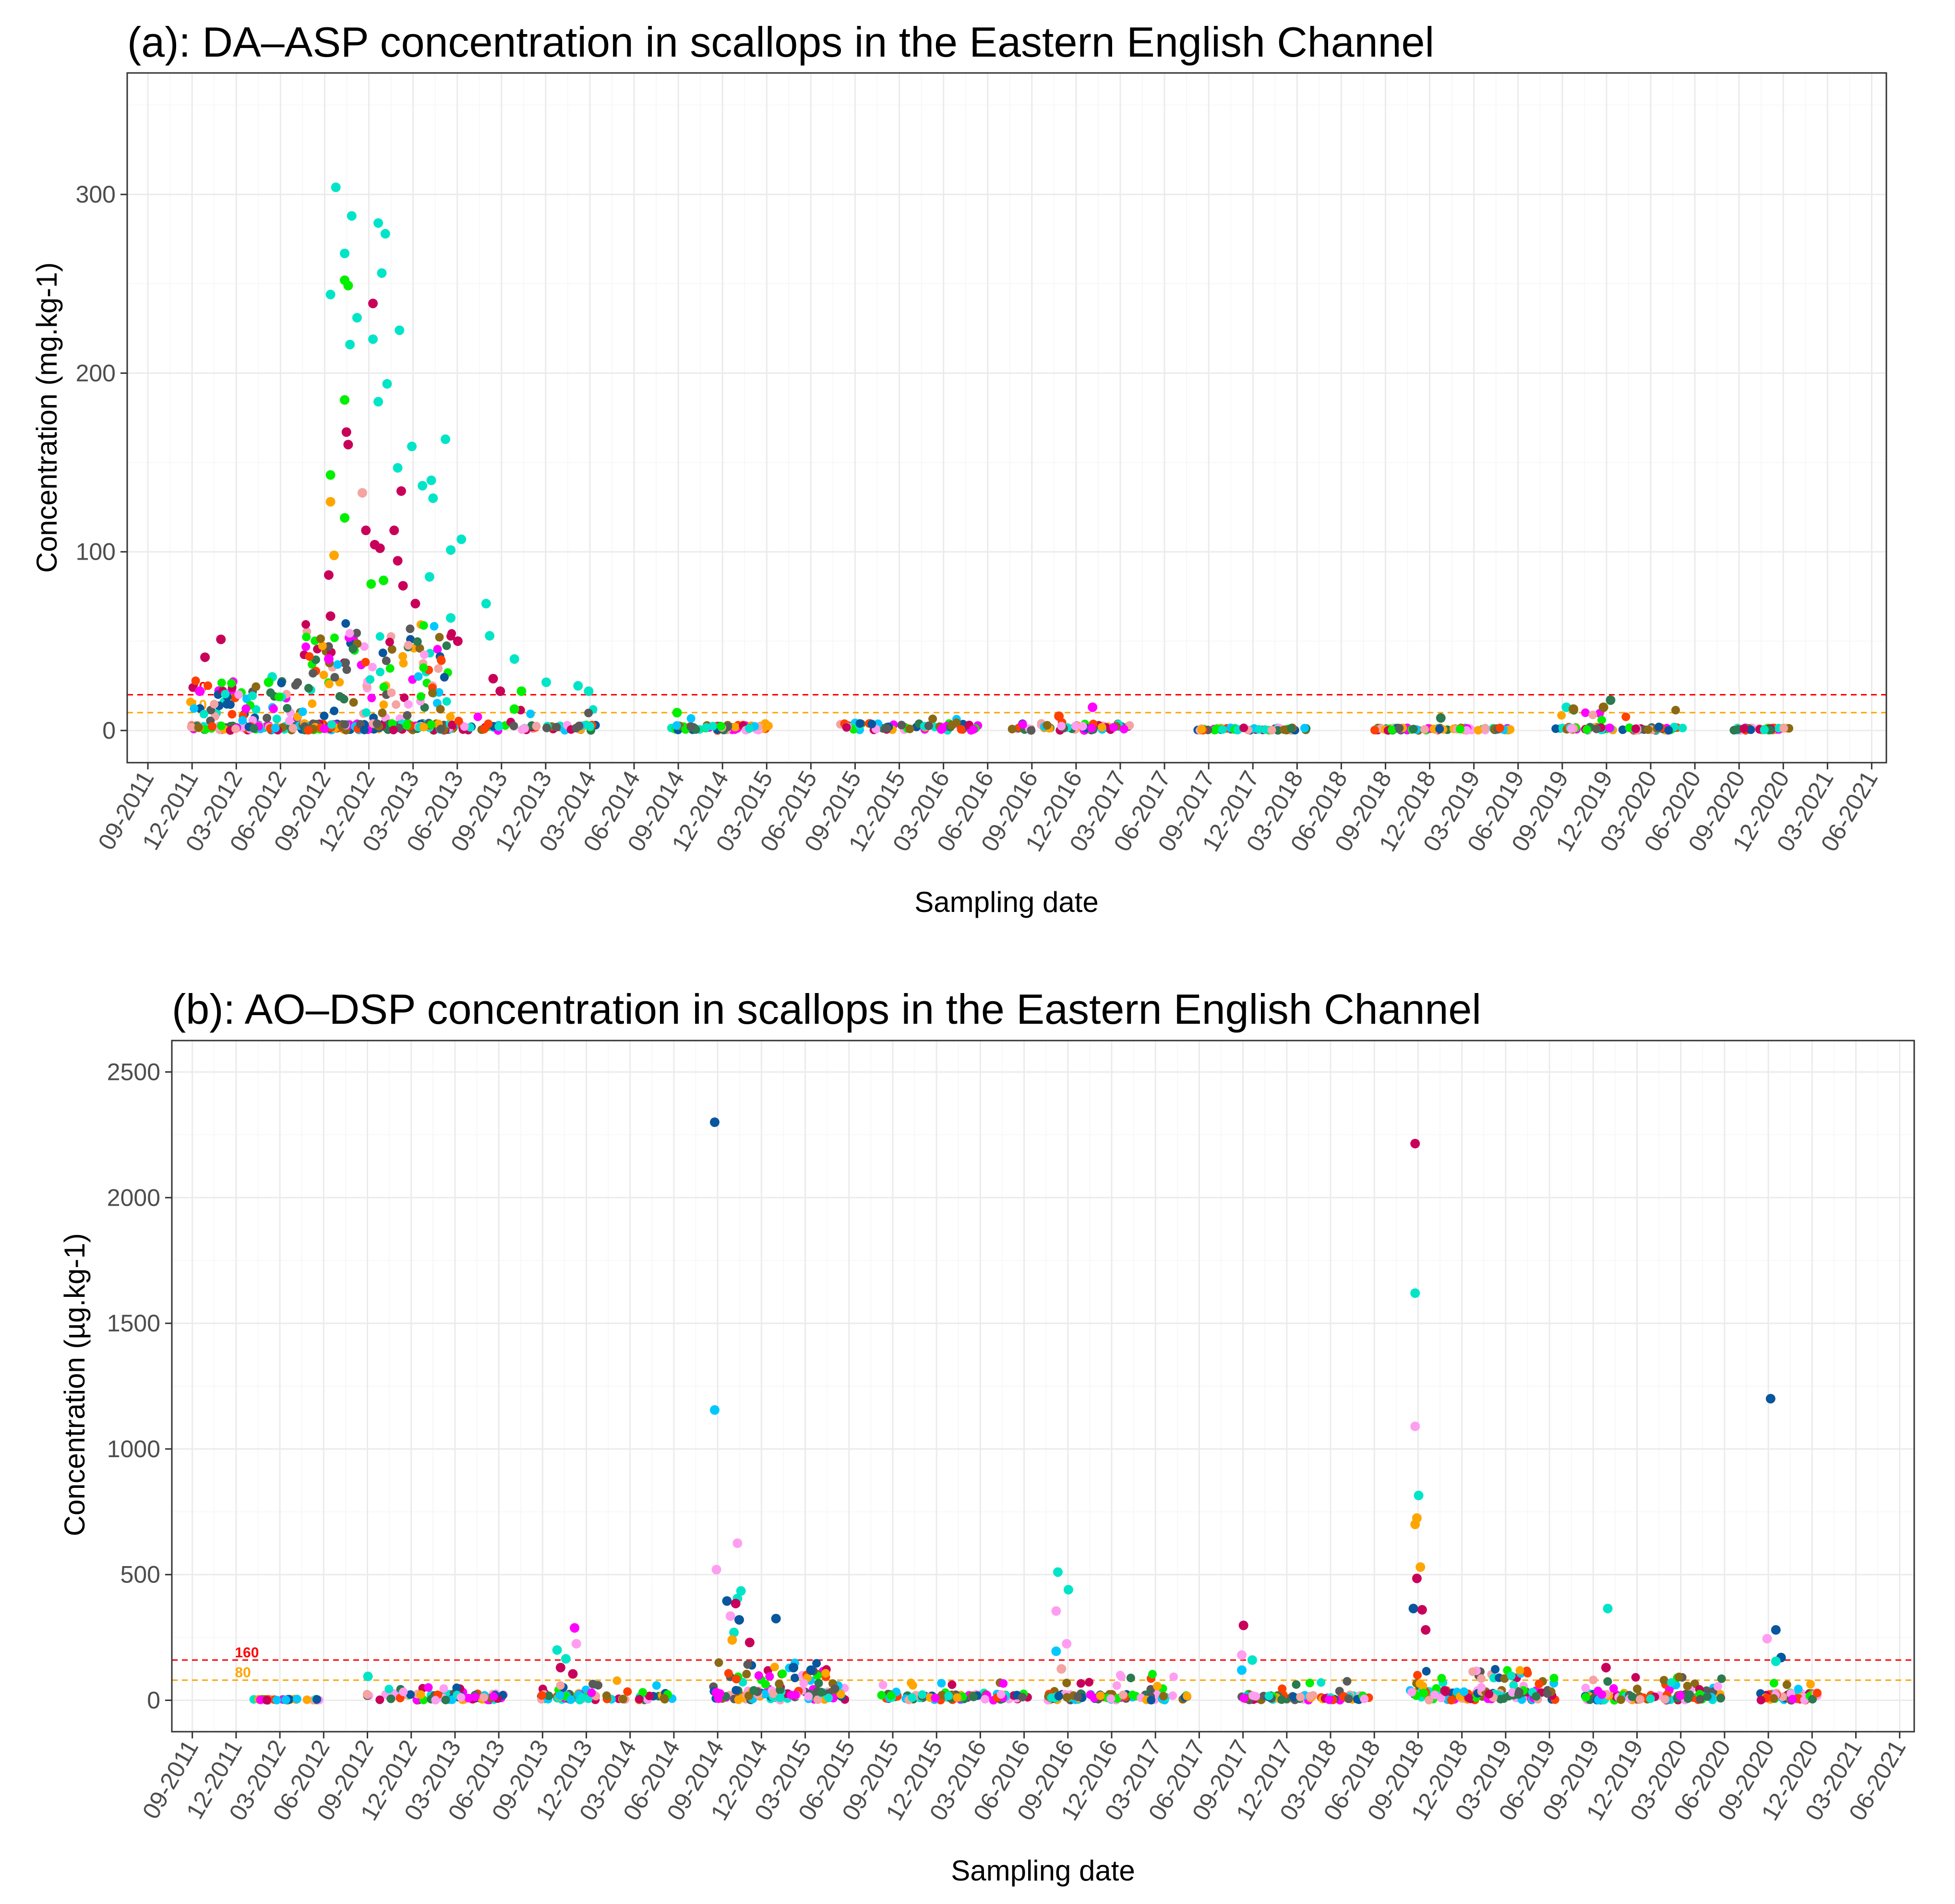  What do you see at coordinates (101, 462) in the screenshot?
I see `chart-a-y-axis-ticks: 0 100 200 300` at bounding box center [101, 462].